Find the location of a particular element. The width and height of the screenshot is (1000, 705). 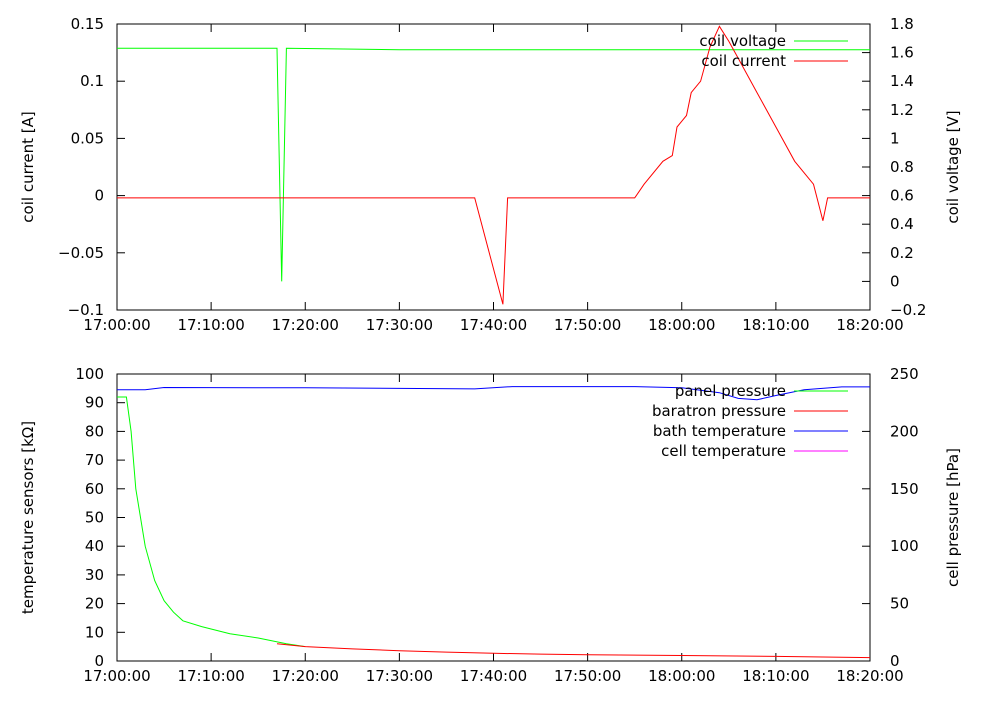

panel2-y2-tick-label-5: 0 is located at coordinates (895, 661).